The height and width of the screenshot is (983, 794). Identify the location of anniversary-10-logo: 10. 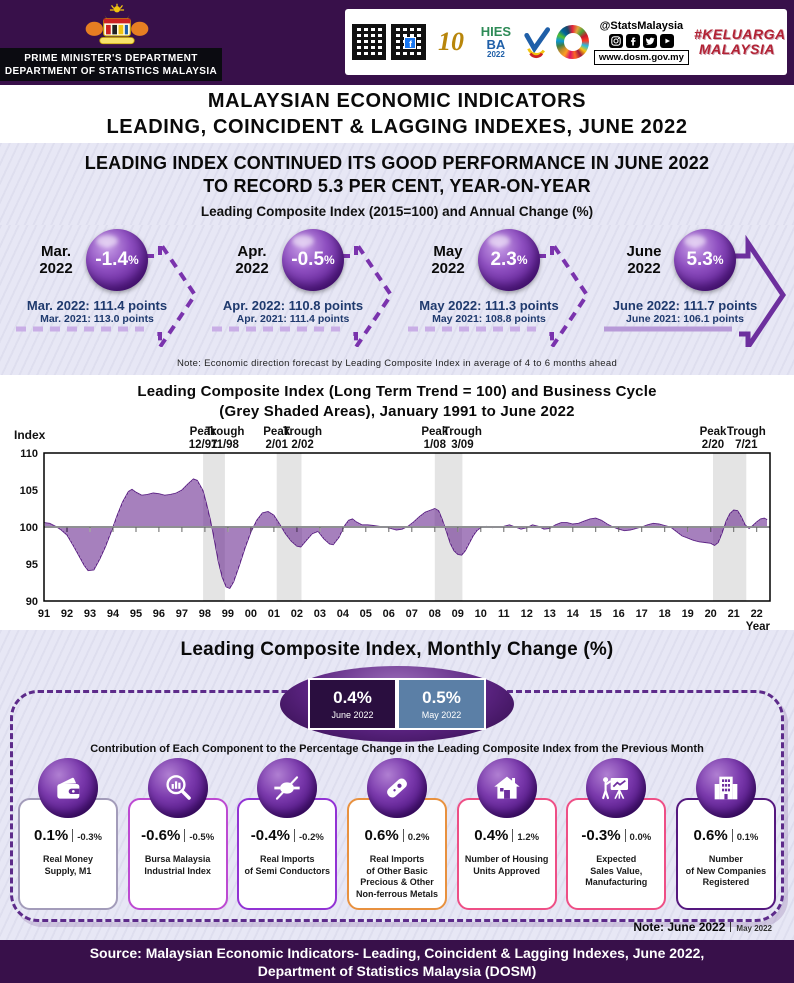
(450, 41).